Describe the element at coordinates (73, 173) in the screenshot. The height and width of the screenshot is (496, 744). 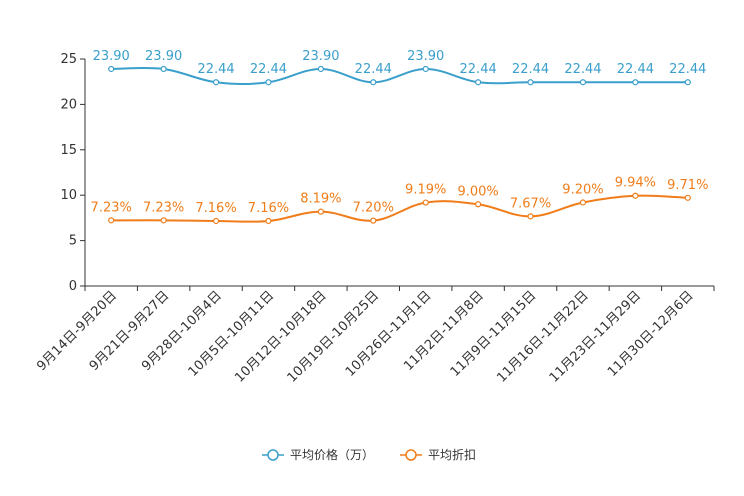
I see `y-axis: 0 5 10 15 20 25` at that location.